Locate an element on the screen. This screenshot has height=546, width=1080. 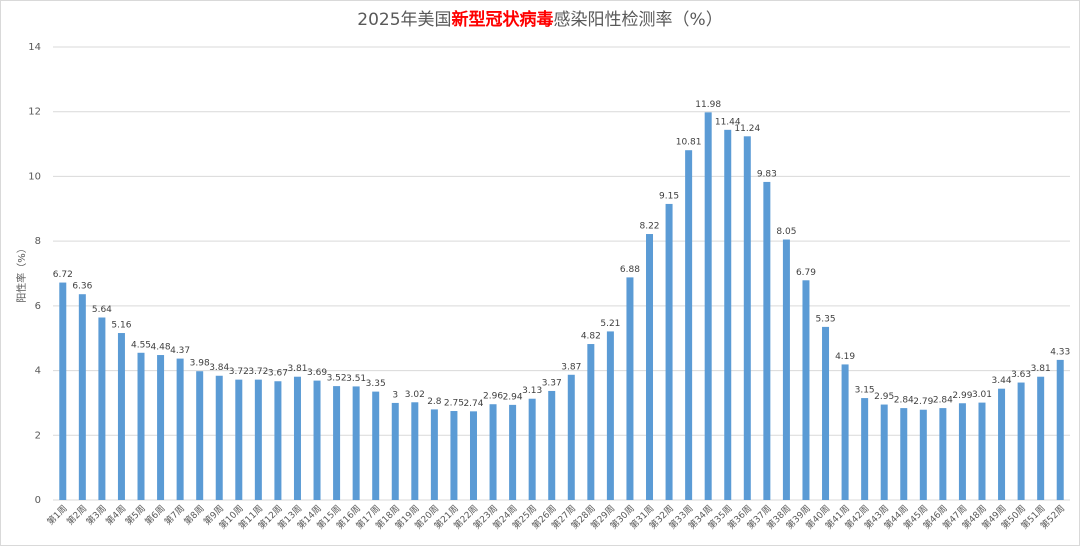
data-label: 11.44 is located at coordinates (728, 122).